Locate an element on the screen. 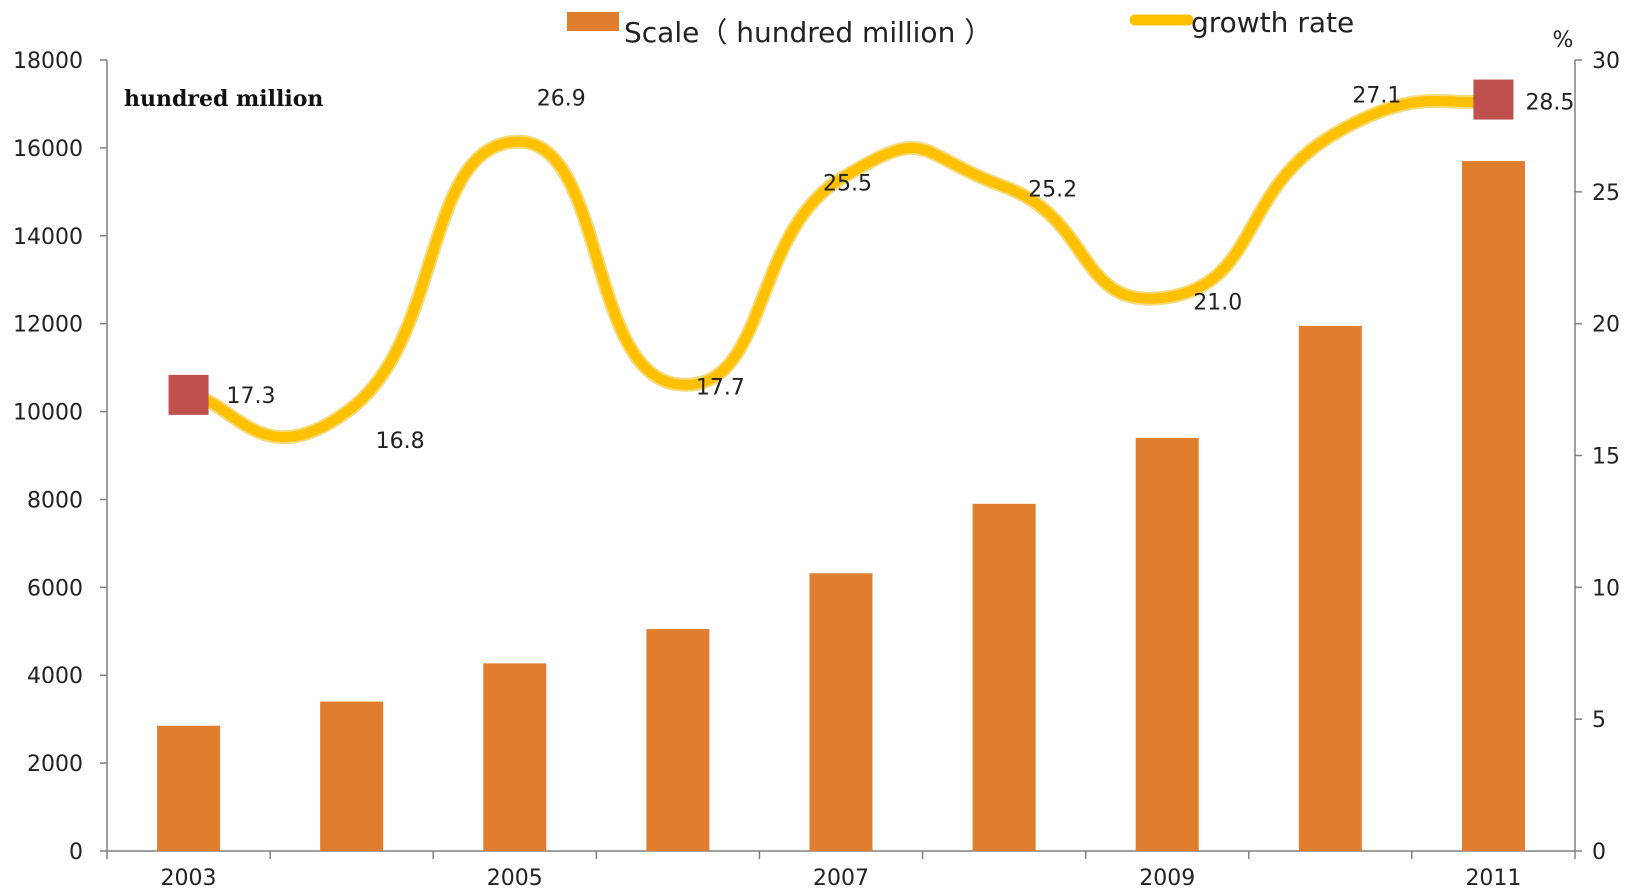  y-left-tick-label: 4000 is located at coordinates (55, 676).